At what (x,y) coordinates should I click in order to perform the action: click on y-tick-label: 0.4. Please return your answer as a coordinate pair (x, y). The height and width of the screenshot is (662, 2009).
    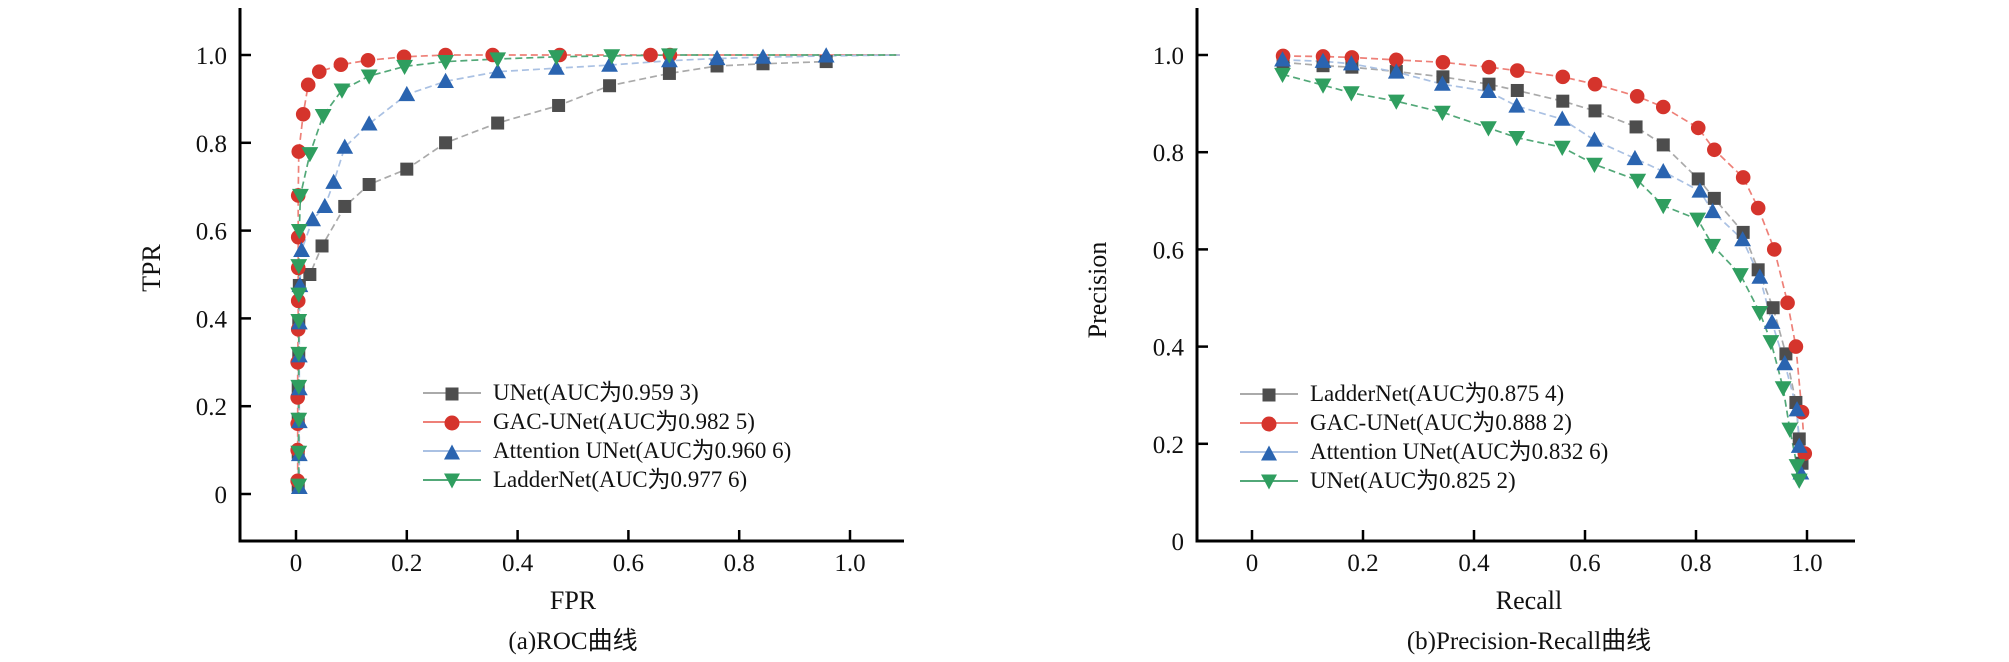
    Looking at the image, I should click on (1169, 348).